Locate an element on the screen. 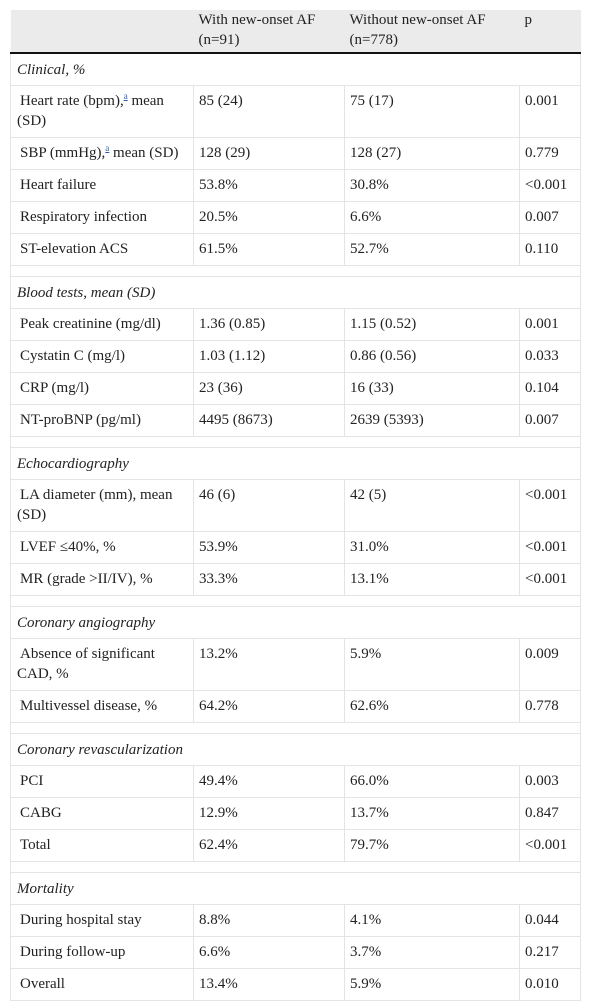 The height and width of the screenshot is (1001, 590). table-row: MR (grade >II/IV), % 33.3% 13.1% <0.001 is located at coordinates (295, 579).